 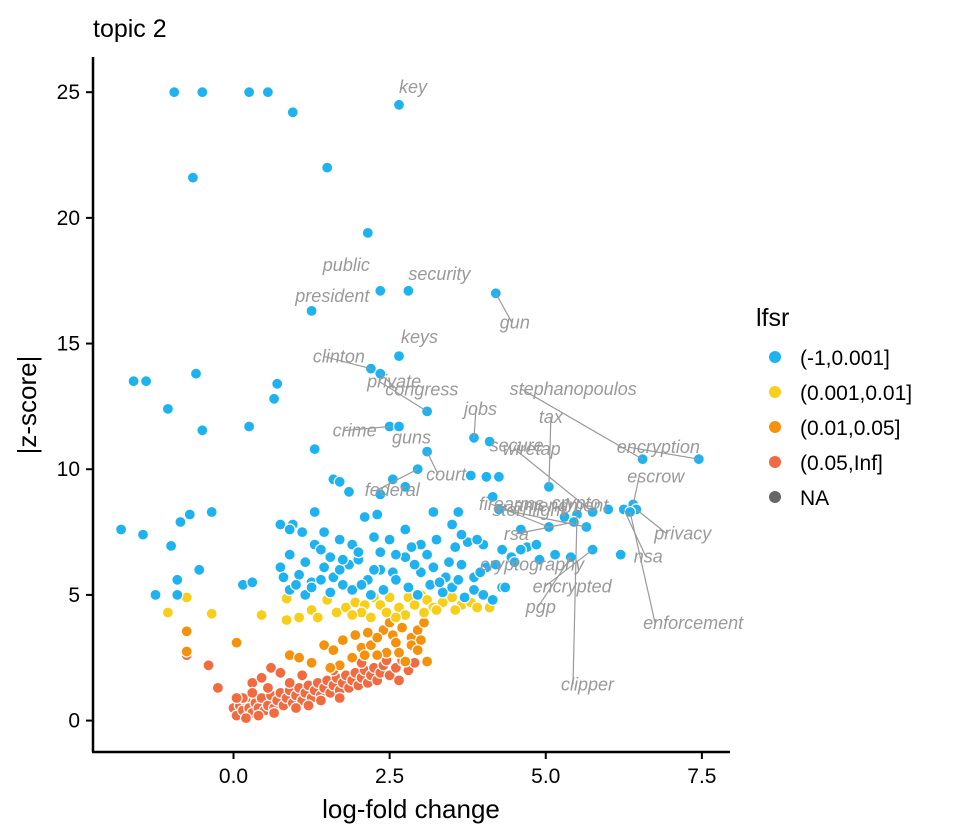 What do you see at coordinates (814, 498) in the screenshot?
I see `legend-label: NA` at bounding box center [814, 498].